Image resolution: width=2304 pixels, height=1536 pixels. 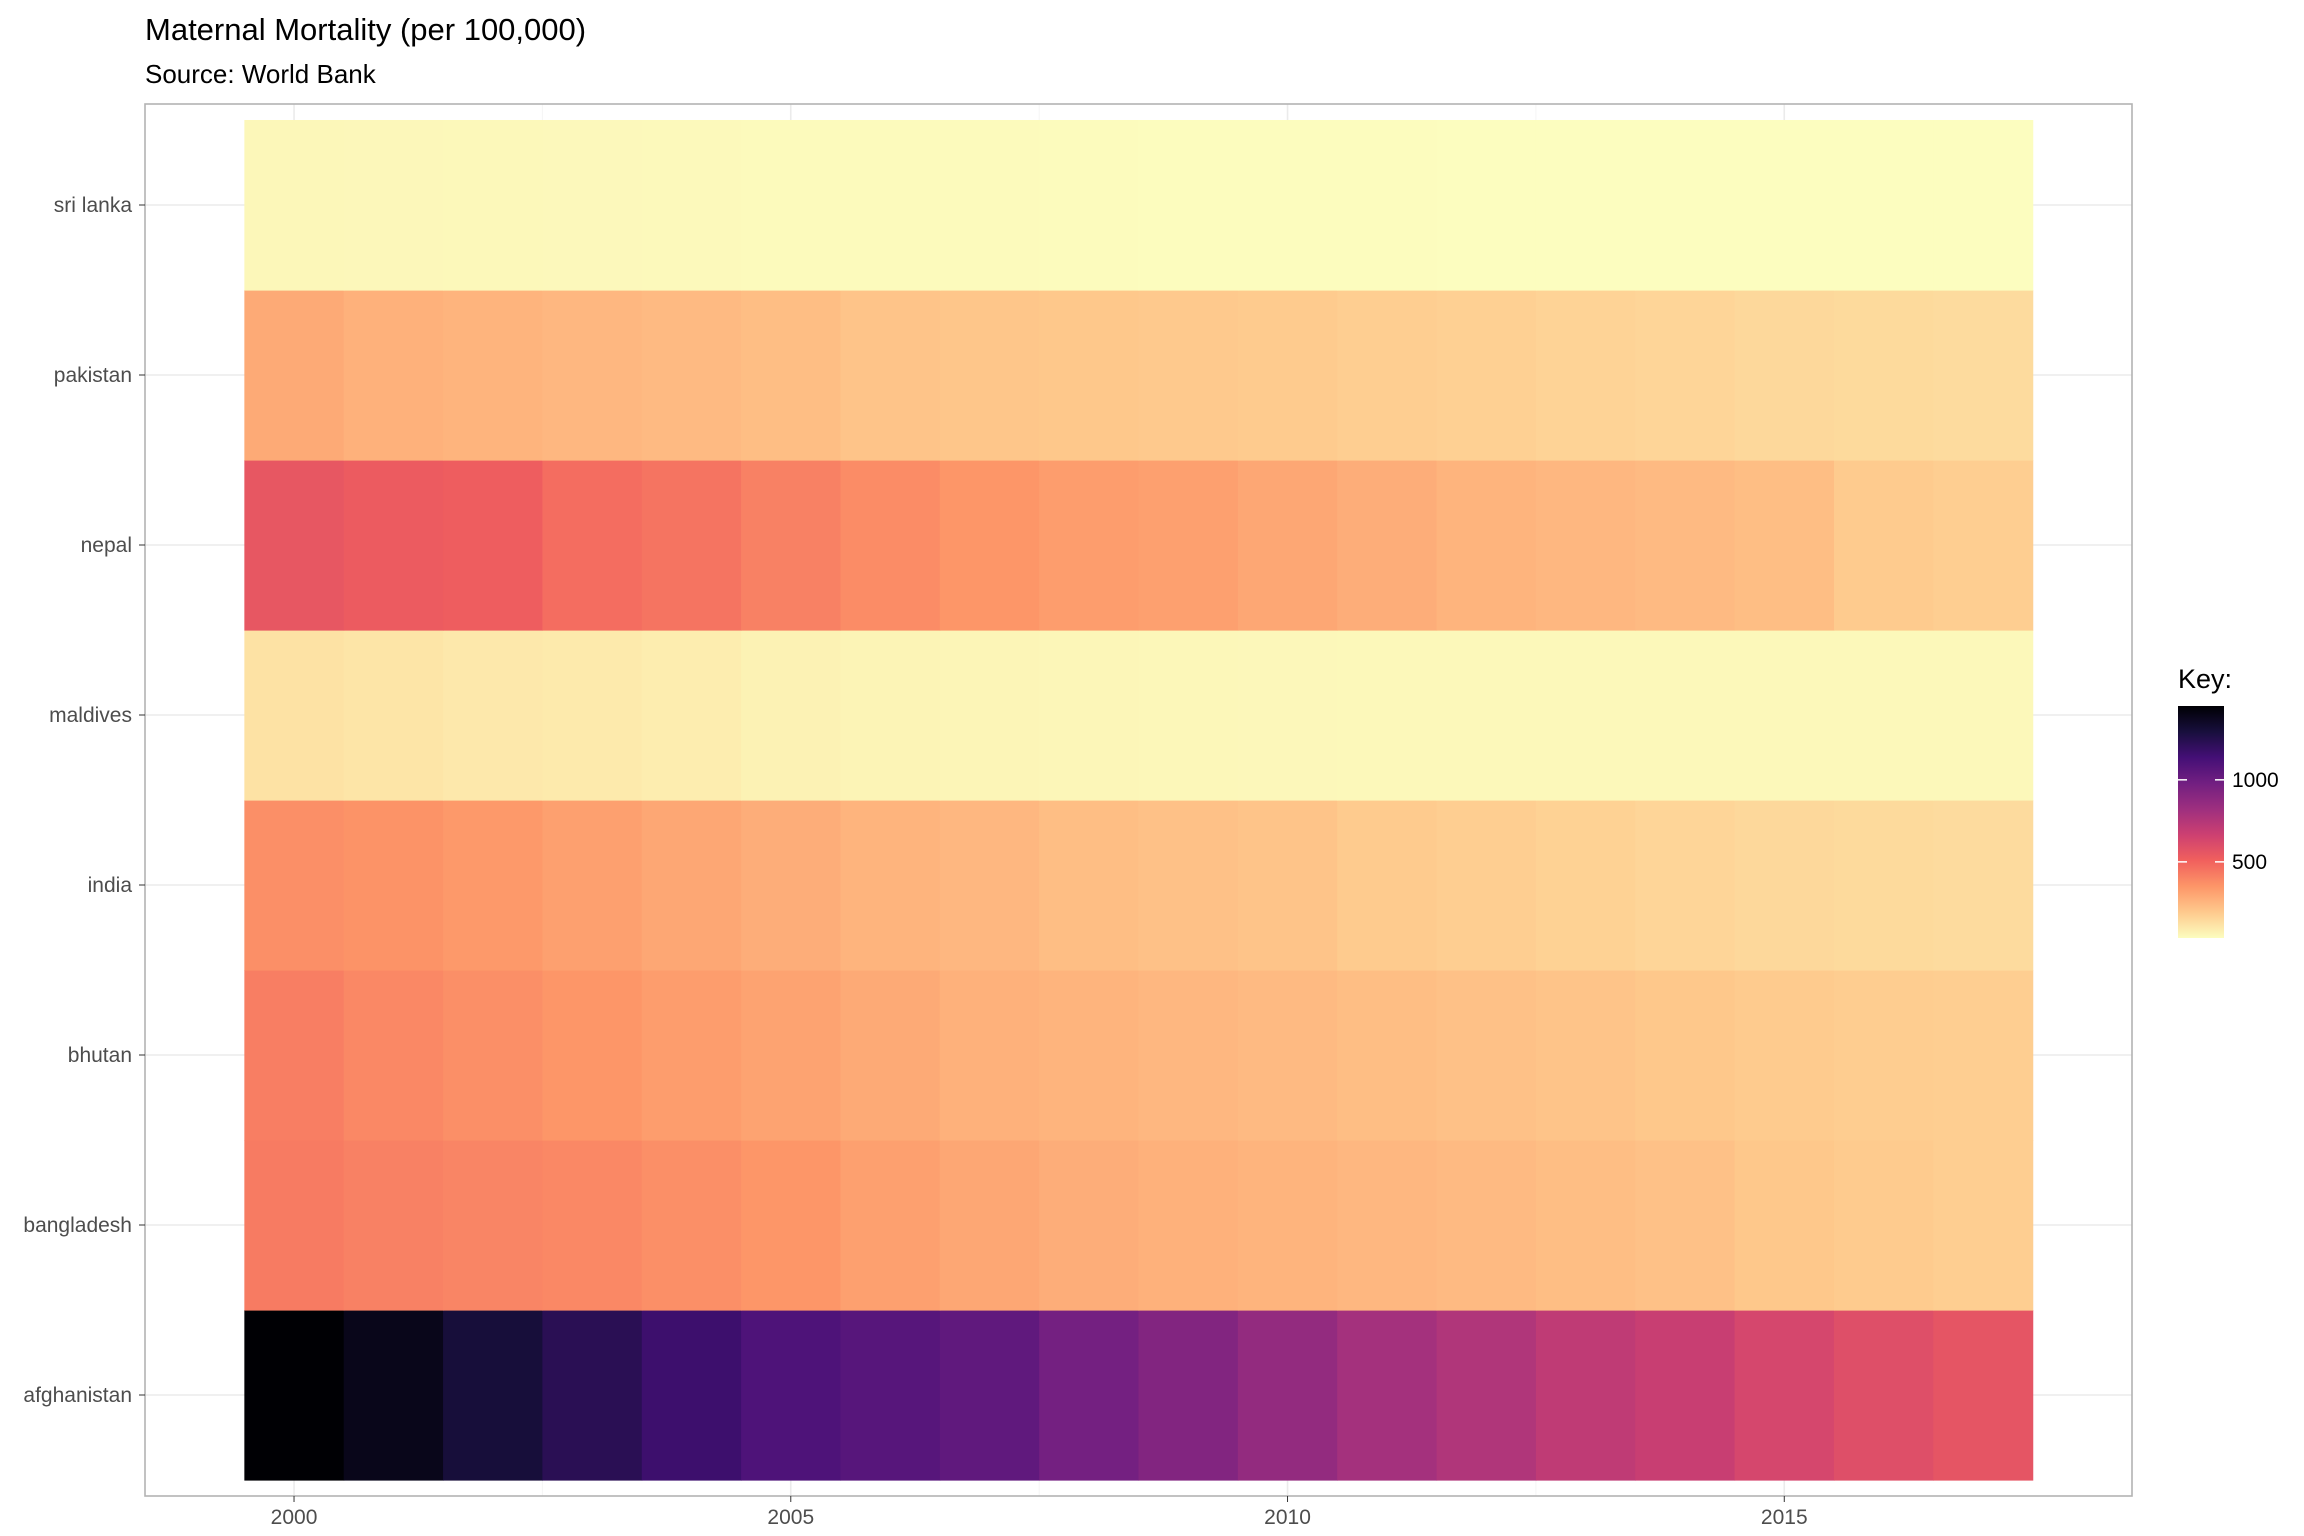 What do you see at coordinates (890, 205) in the screenshot?
I see `heatmap-cell: sri lanka 2006: 45` at bounding box center [890, 205].